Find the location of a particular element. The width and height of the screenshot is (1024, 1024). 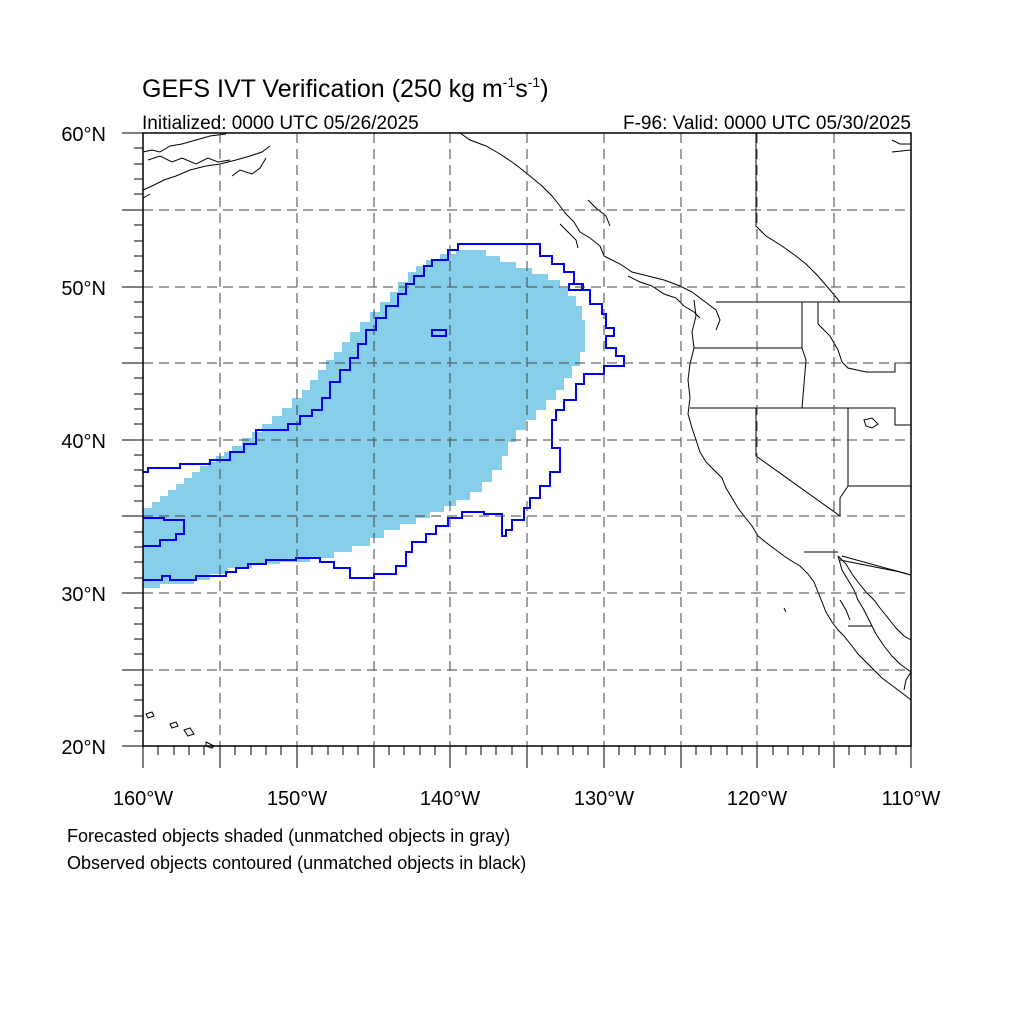

lat-label-40: 40°N is located at coordinates (83, 442).